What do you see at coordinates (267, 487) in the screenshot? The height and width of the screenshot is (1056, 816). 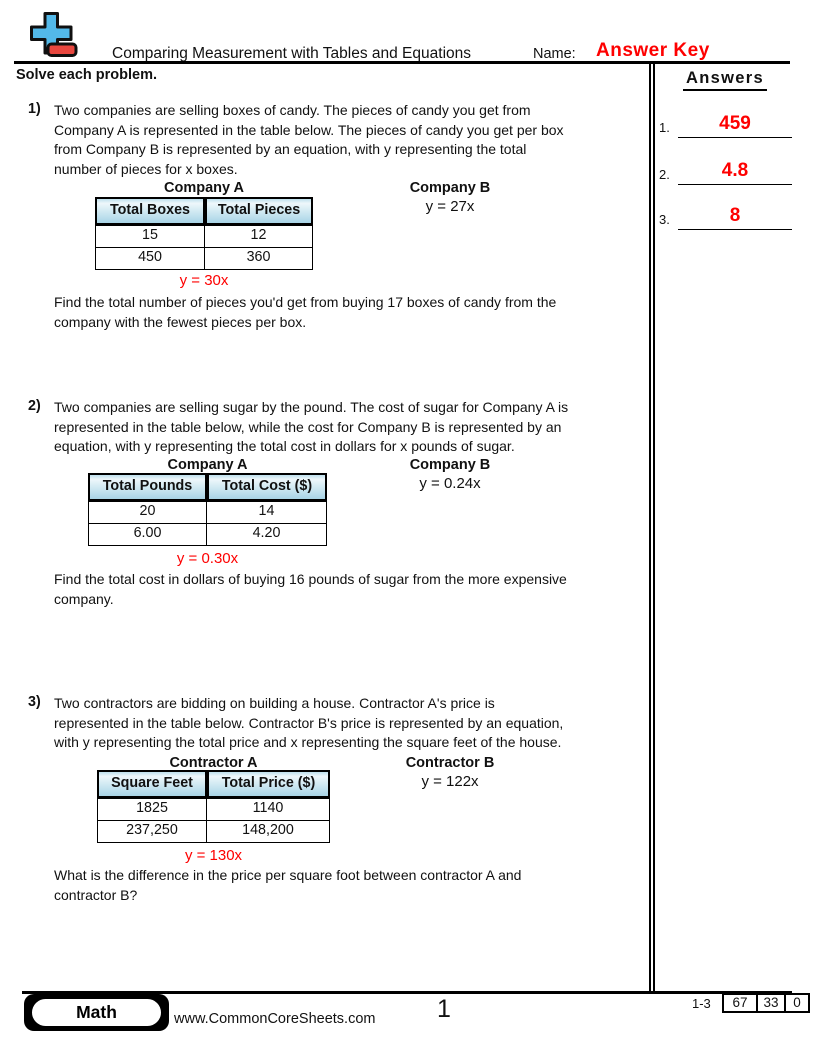 I see `table-header-cell: Total Cost ($)` at bounding box center [267, 487].